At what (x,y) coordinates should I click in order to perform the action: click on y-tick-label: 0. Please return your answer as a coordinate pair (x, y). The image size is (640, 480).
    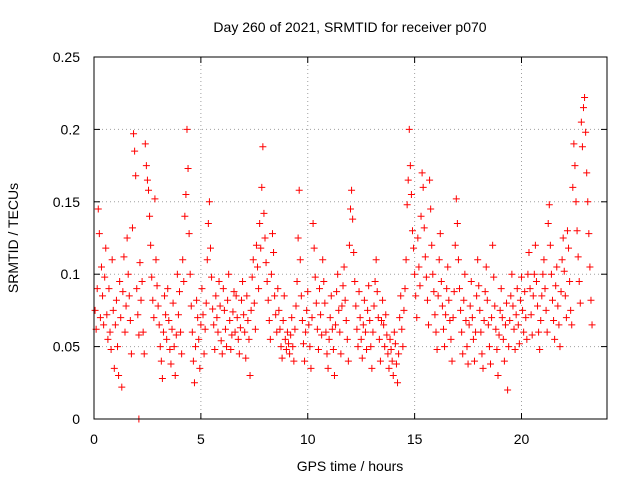
    Looking at the image, I should click on (76, 419).